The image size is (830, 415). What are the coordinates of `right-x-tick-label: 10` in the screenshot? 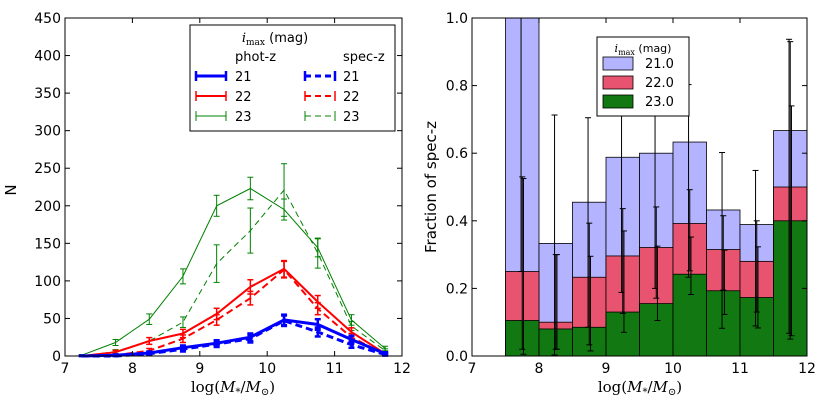 It's located at (673, 369).